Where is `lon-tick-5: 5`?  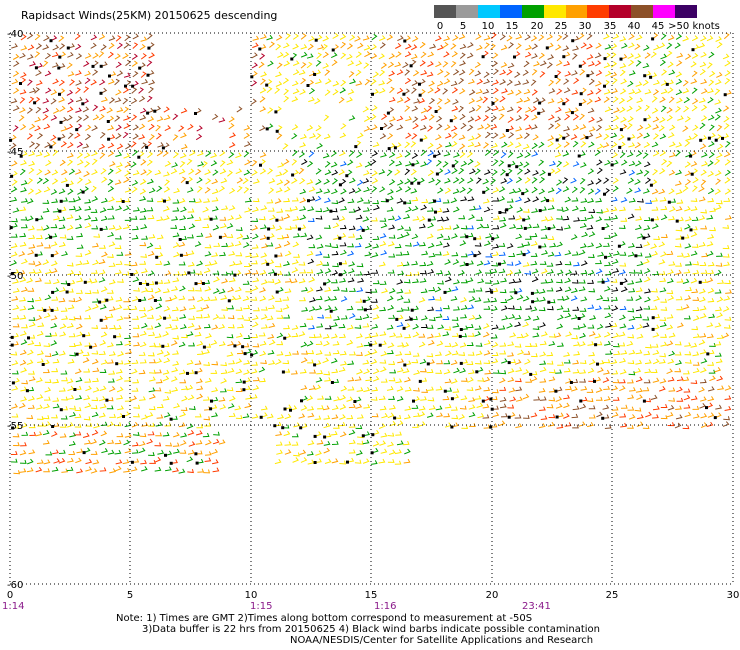
lon-tick-5: 5 is located at coordinates (130, 595).